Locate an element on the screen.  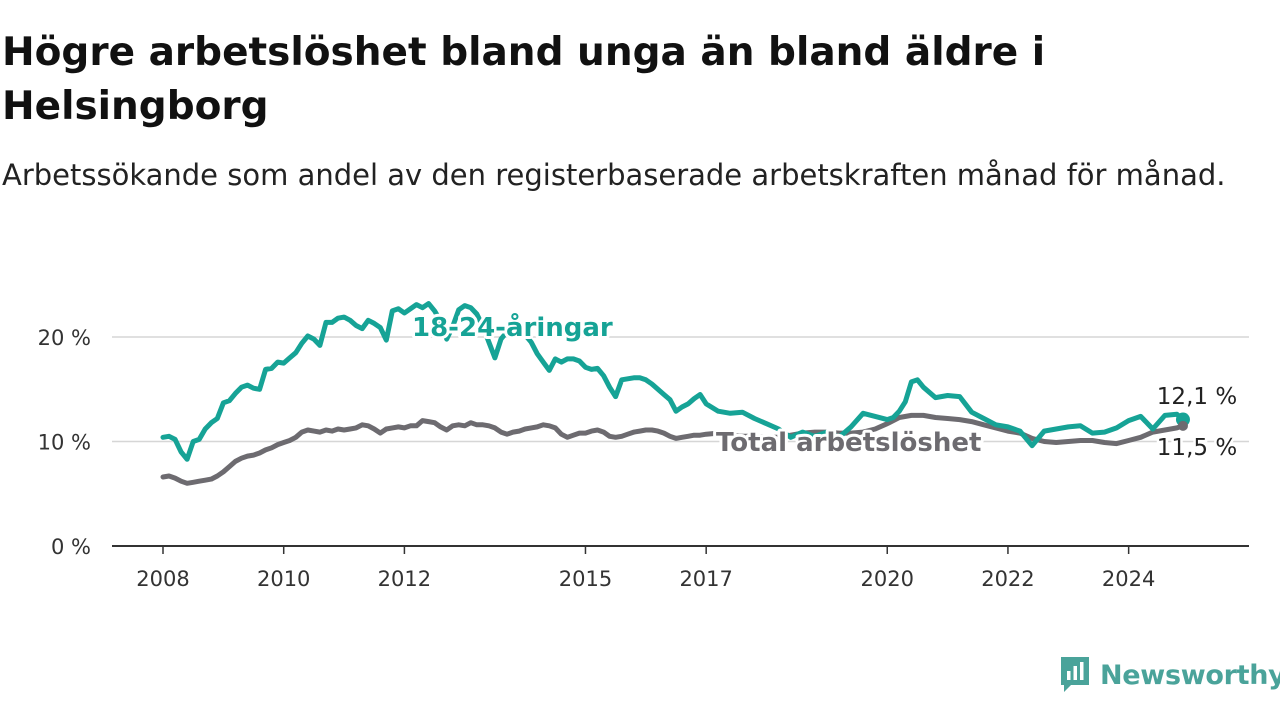
x-axis: 2008 2010 2012 2015 2017 2020 2022 2024 is located at coordinates (680, 568).